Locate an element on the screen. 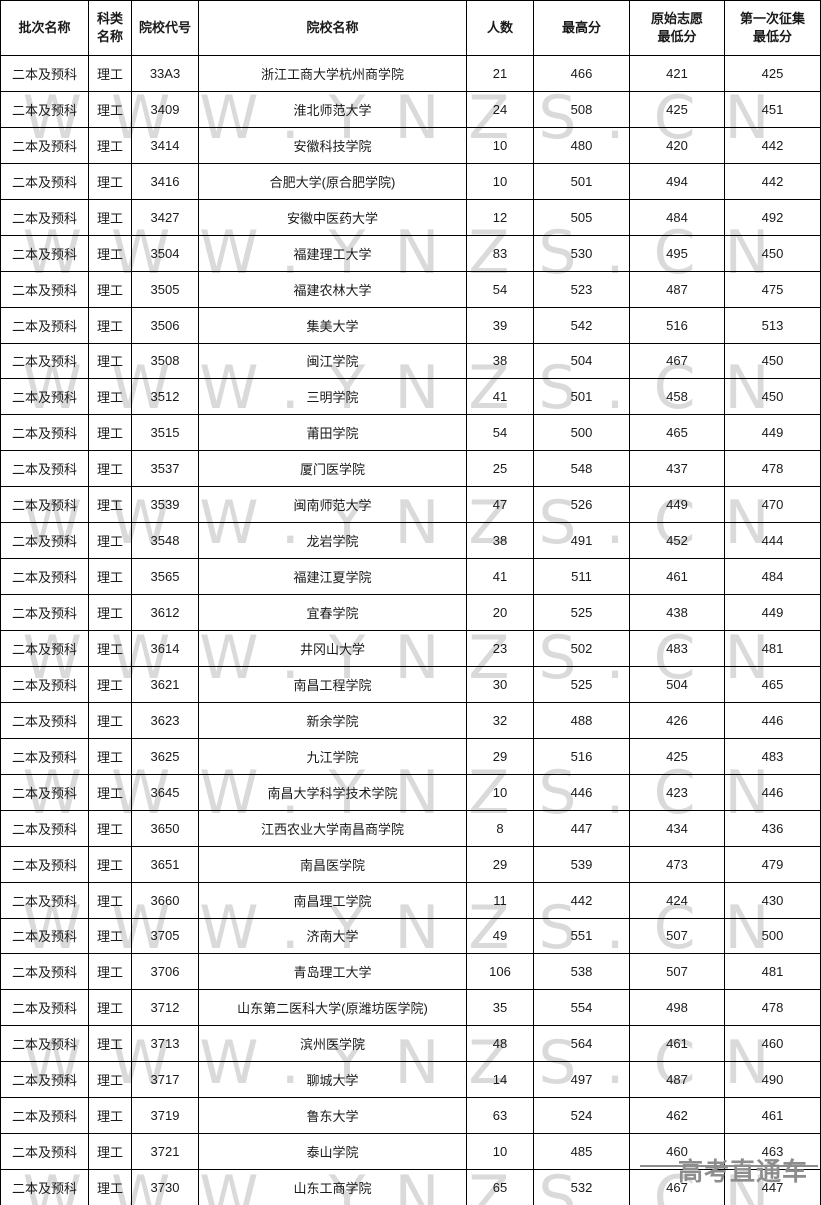 The height and width of the screenshot is (1205, 821). header-institution-name: 院校名称 is located at coordinates (332, 28).